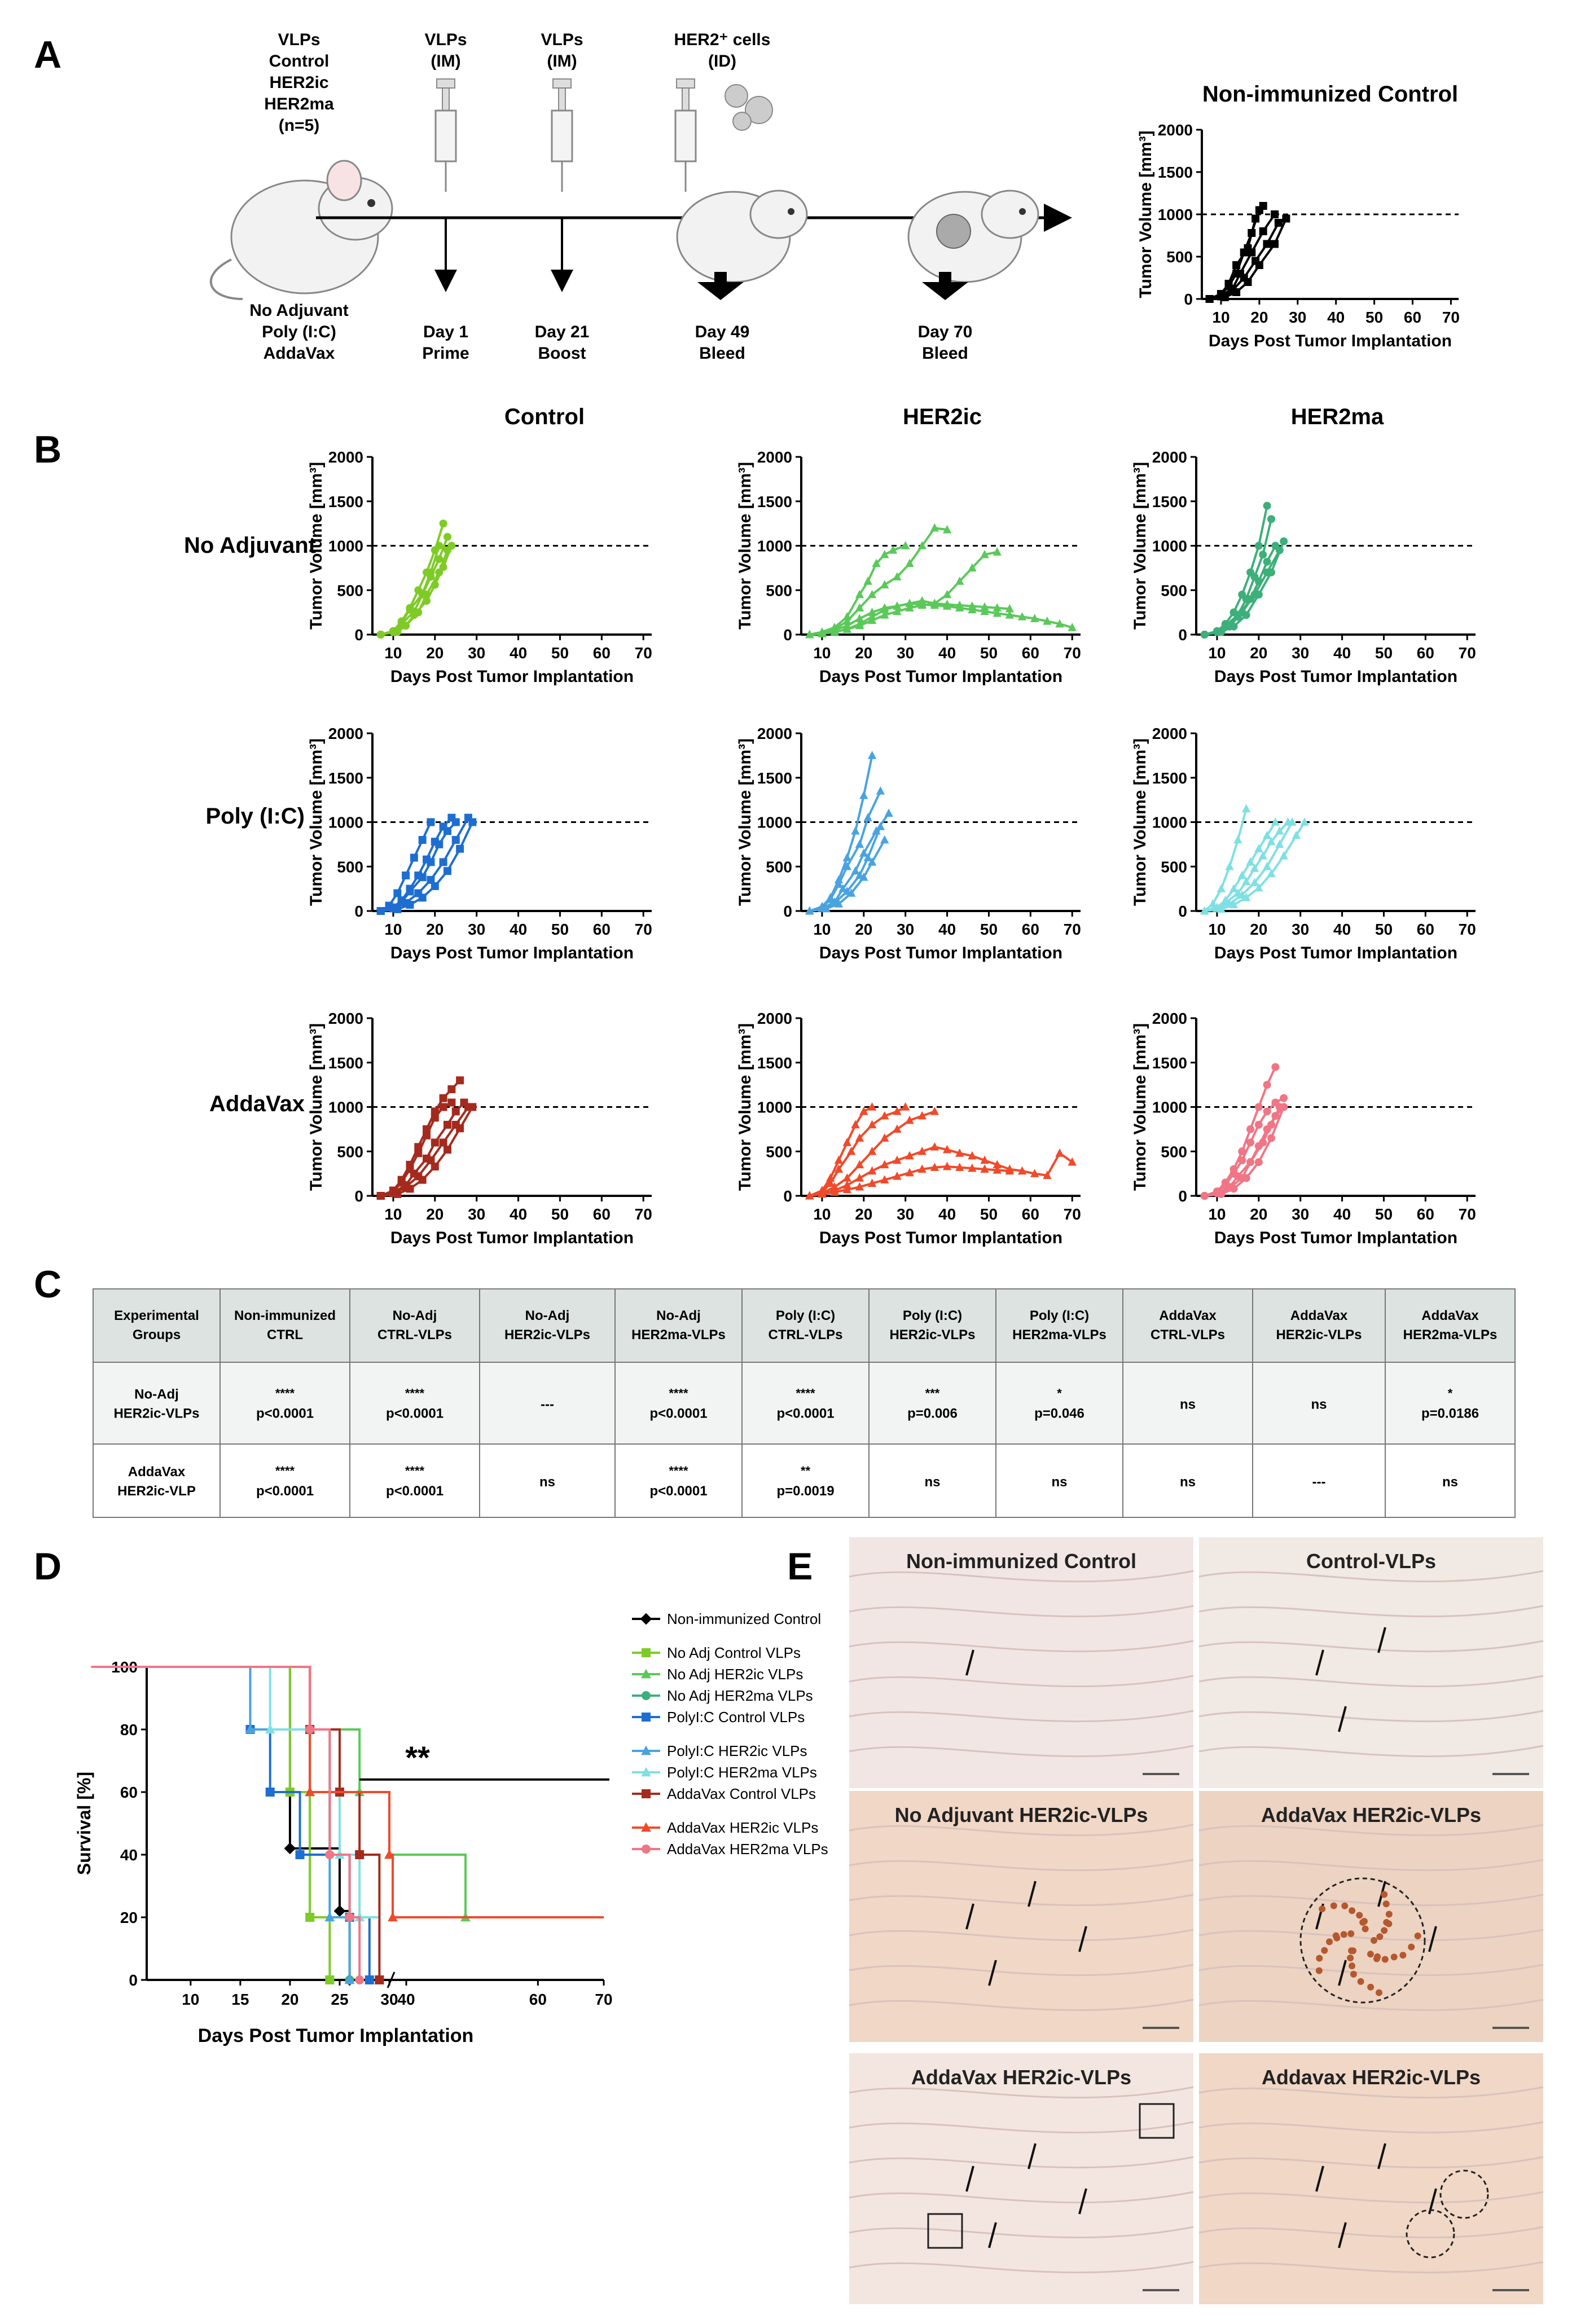 The height and width of the screenshot is (2324, 1572). I want to click on table-header-cell: CTRL, so click(285, 1335).